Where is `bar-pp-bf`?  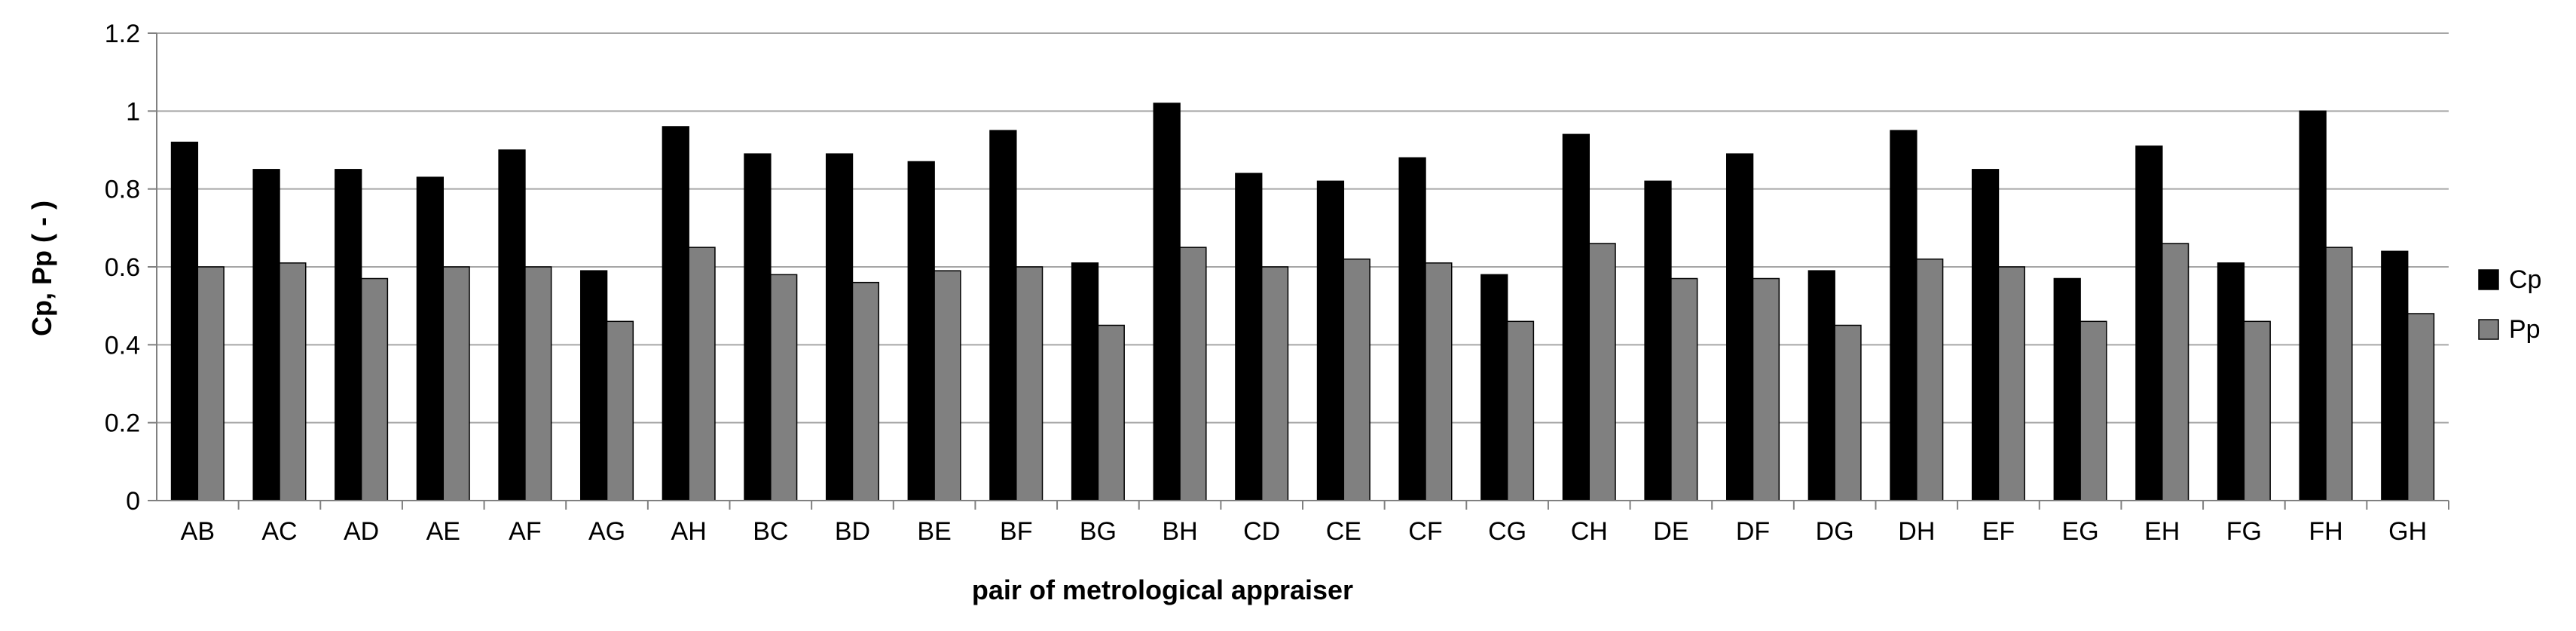 bar-pp-bf is located at coordinates (1030, 383).